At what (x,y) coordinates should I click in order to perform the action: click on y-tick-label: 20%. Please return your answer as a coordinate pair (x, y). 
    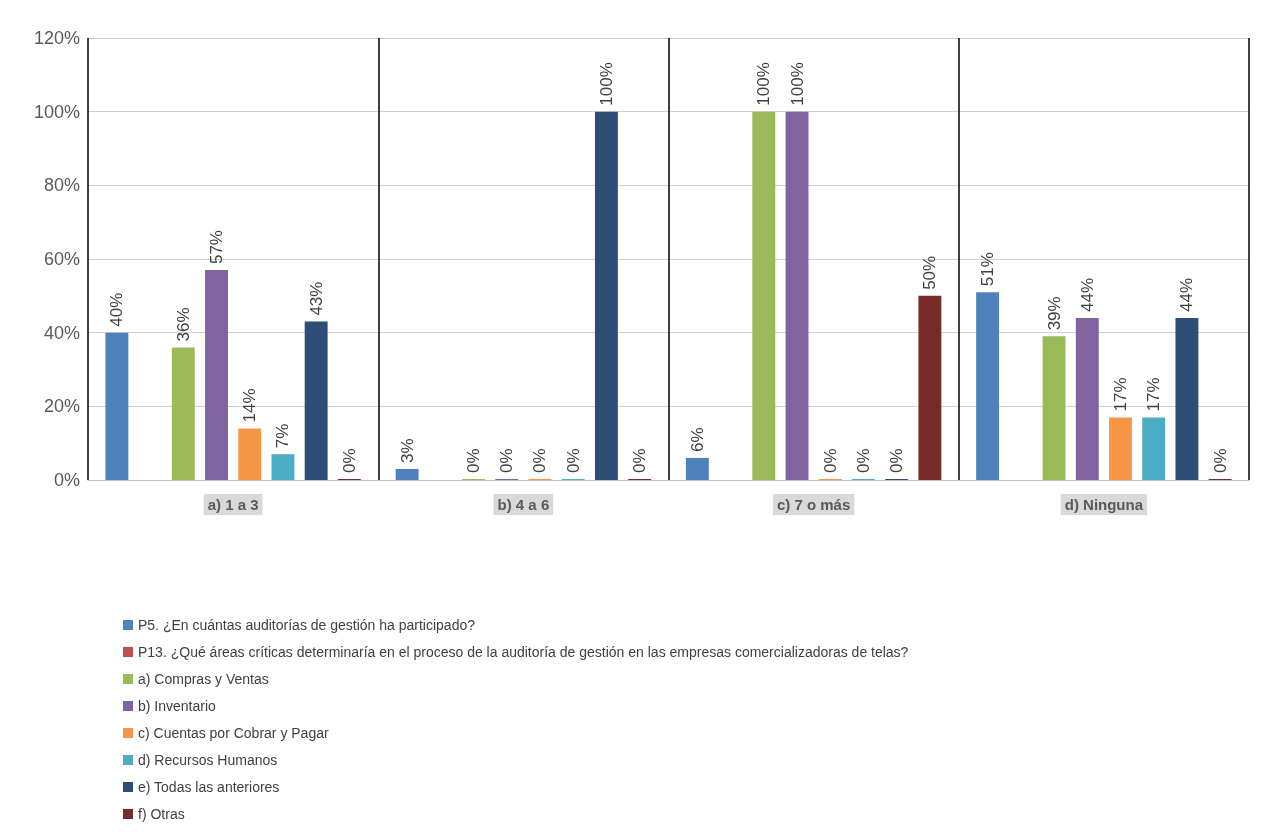
    Looking at the image, I should click on (61, 406).